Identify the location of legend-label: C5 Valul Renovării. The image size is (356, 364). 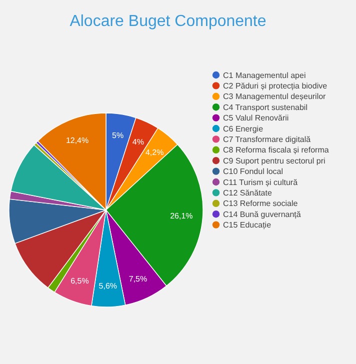
(256, 118).